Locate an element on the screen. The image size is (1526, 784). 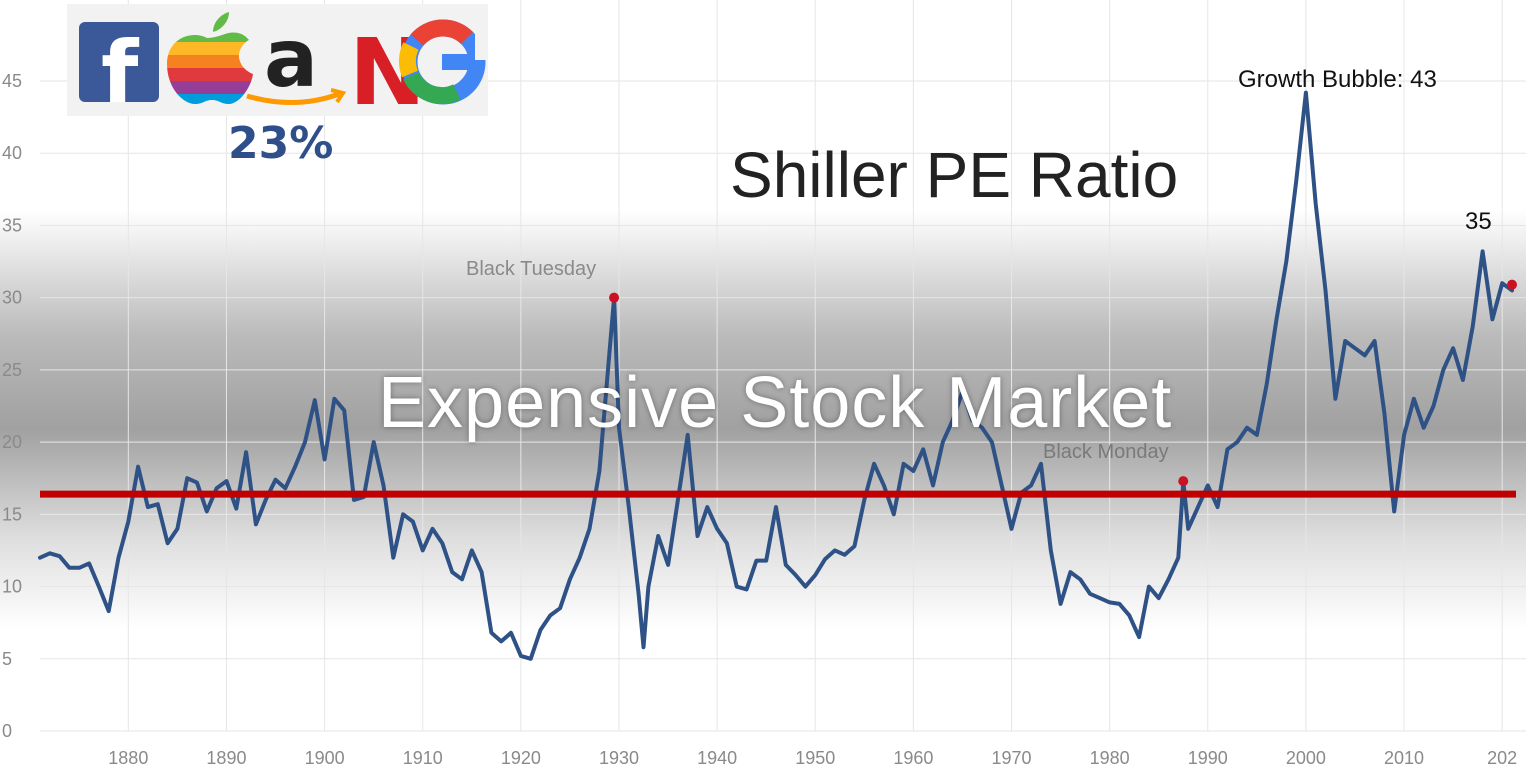
x-tick-label: 1910 is located at coordinates (423, 758).